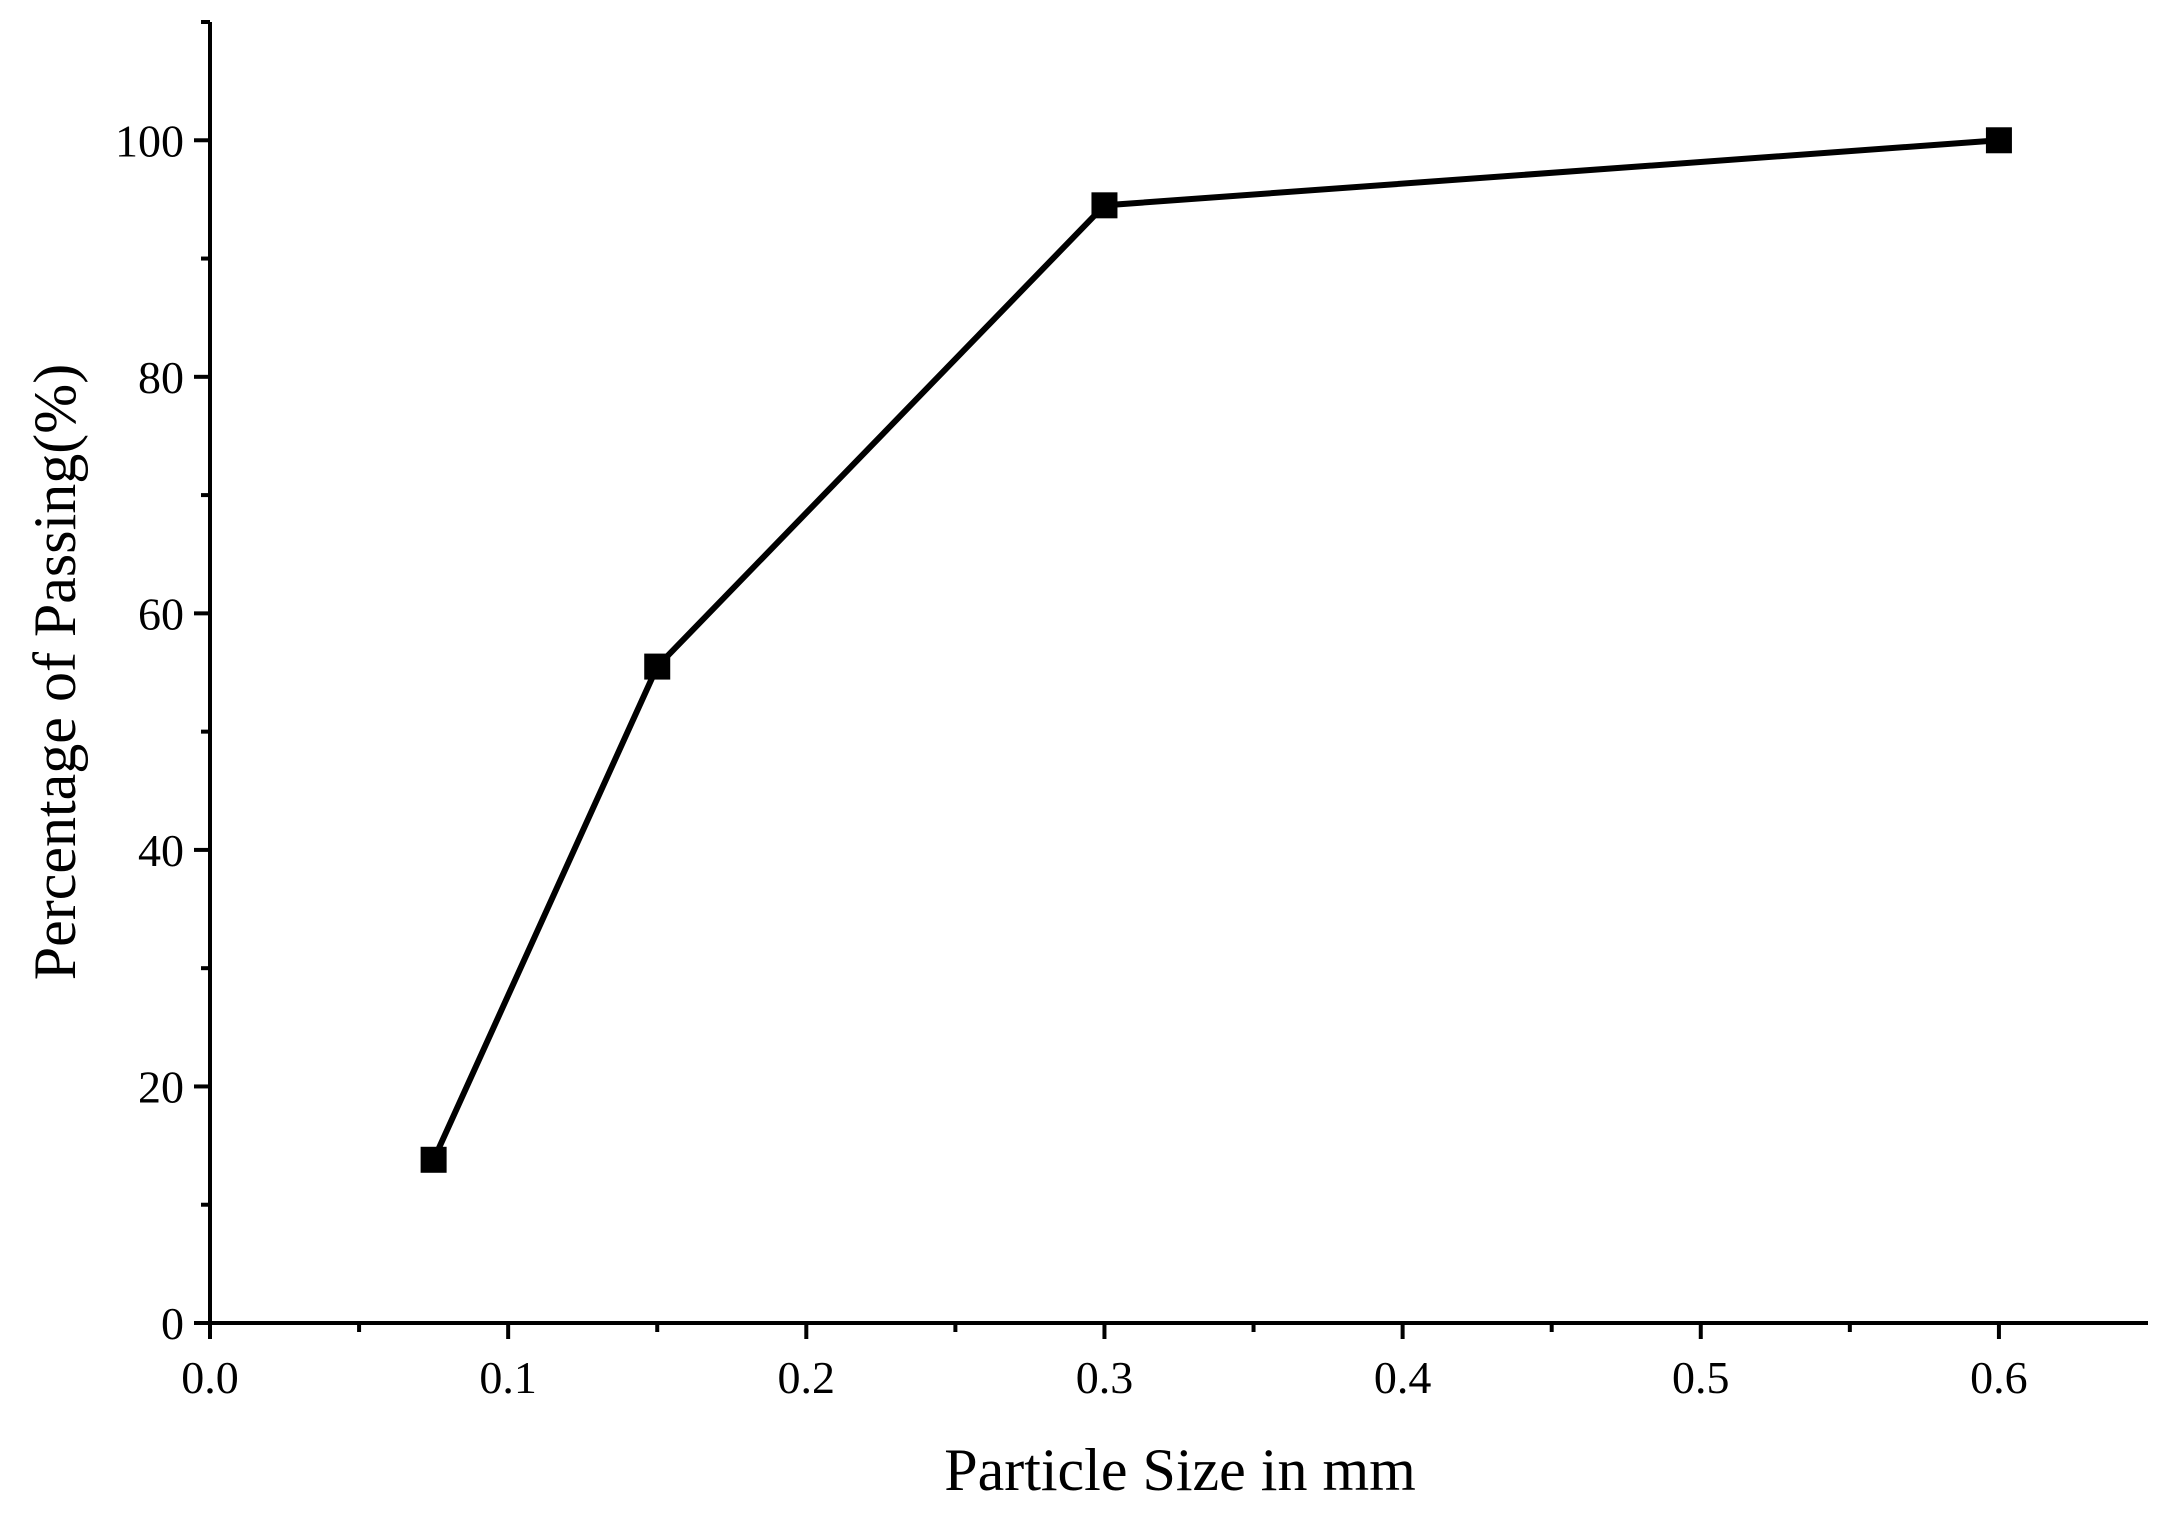 The height and width of the screenshot is (1527, 2169). I want to click on y-tick-label: 80, so click(161, 377).